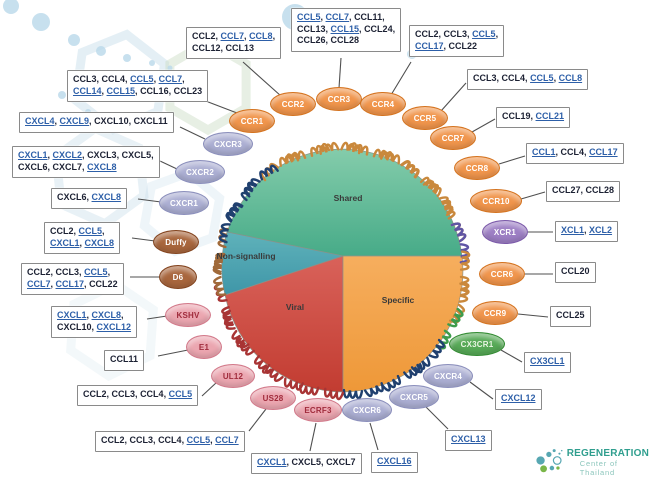  Describe the element at coordinates (87, 90) in the screenshot. I see `ligand-link-CCL14: CCL14` at that location.